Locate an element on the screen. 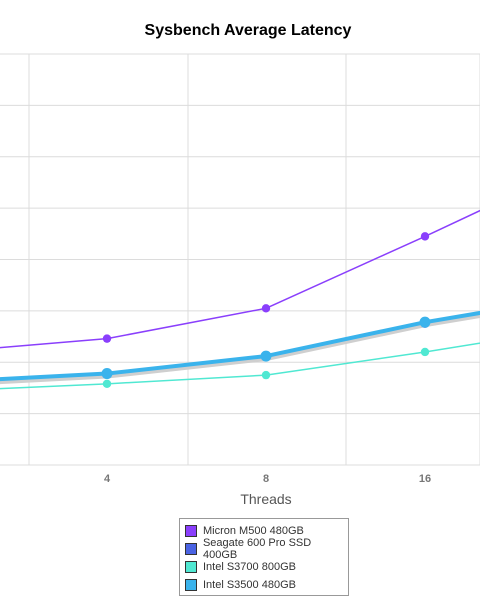 This screenshot has width=480, height=616. chart-title: Sysbench Average Latency is located at coordinates (248, 30).